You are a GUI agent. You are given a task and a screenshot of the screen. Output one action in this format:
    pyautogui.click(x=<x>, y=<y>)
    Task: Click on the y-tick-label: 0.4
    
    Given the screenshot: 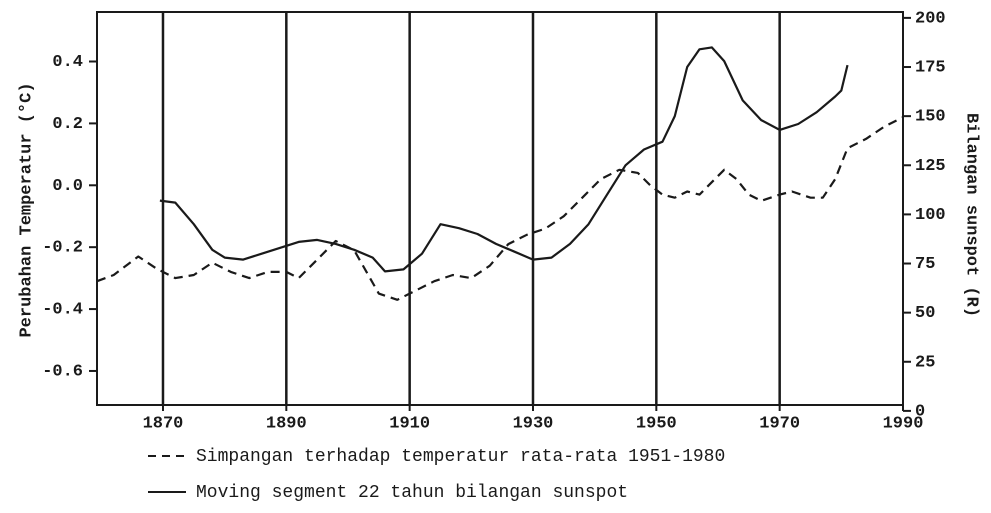 What is the action you would take?
    pyautogui.click(x=67, y=62)
    